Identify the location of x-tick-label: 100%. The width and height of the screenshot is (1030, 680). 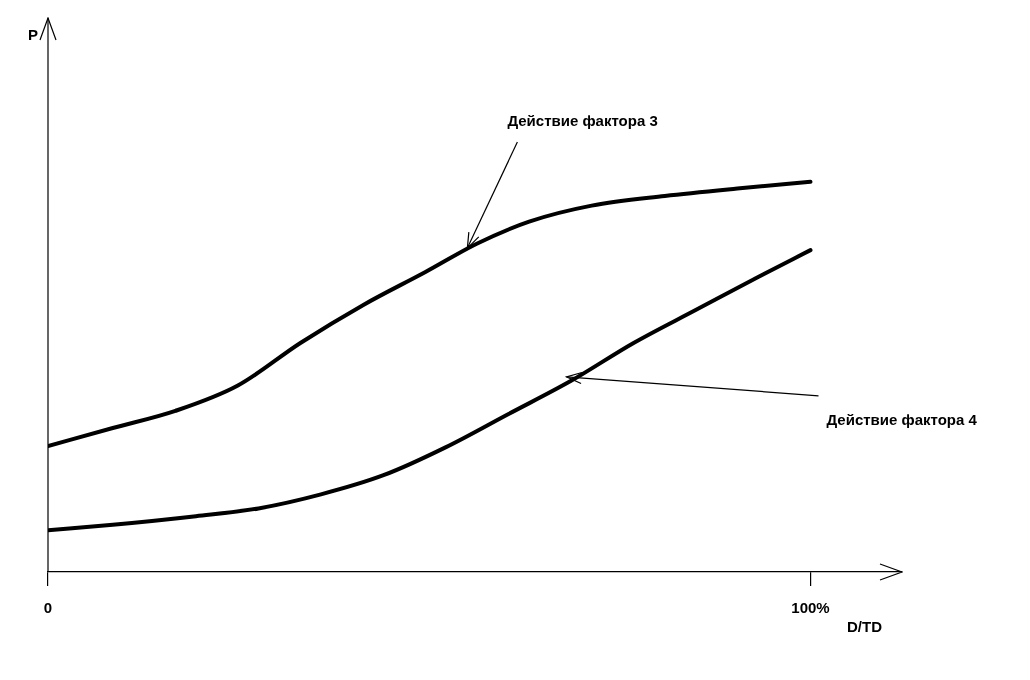
(810, 608).